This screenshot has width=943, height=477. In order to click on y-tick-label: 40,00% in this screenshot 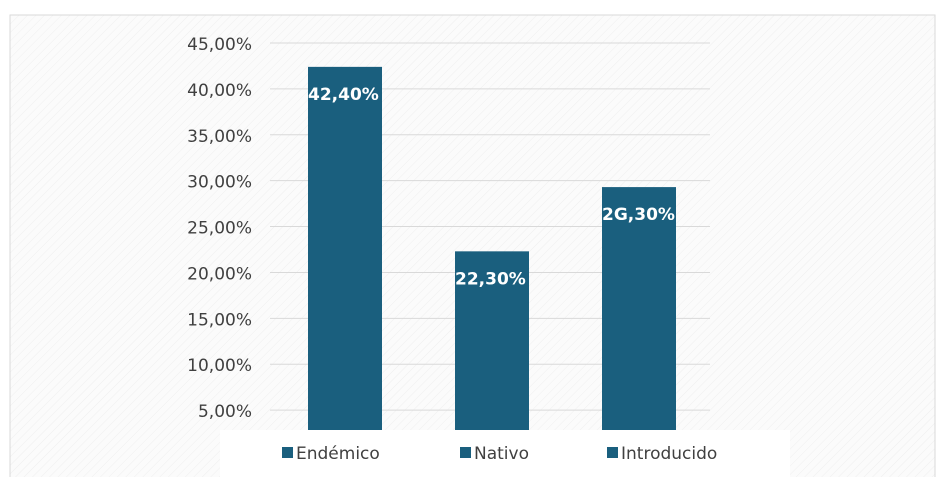, I will do `click(219, 91)`.